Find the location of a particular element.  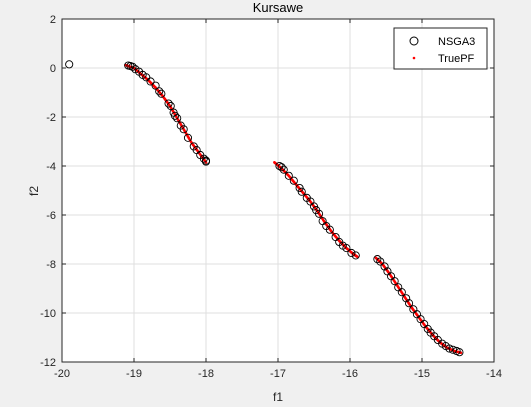

x-tick-labels: -20 -19 -18 -17 -16 -15 -14 is located at coordinates (278, 374).